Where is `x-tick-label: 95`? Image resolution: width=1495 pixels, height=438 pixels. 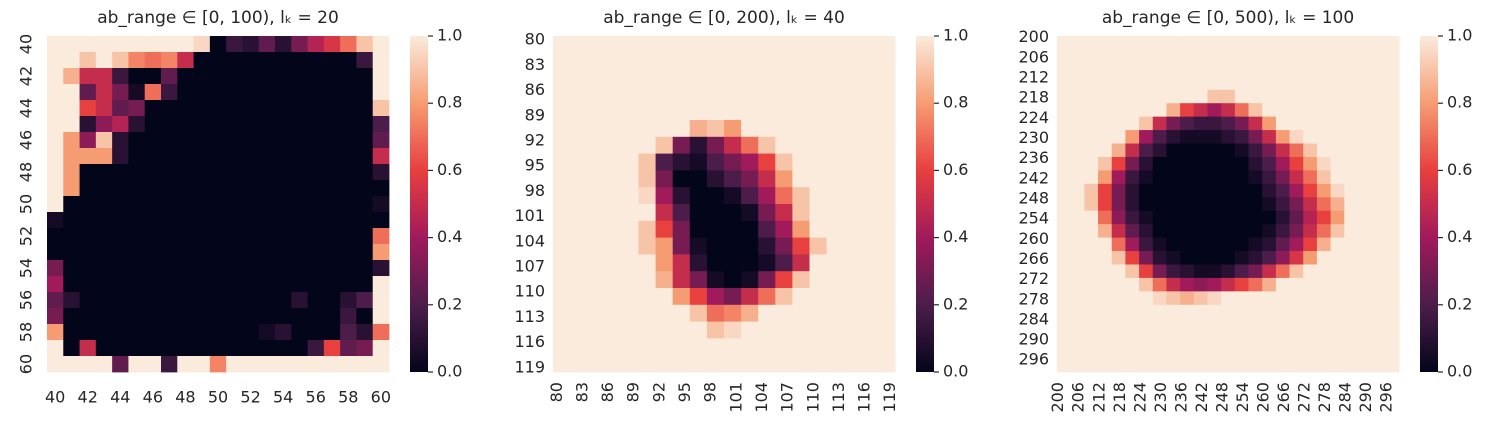
x-tick-label: 95 is located at coordinates (684, 392).